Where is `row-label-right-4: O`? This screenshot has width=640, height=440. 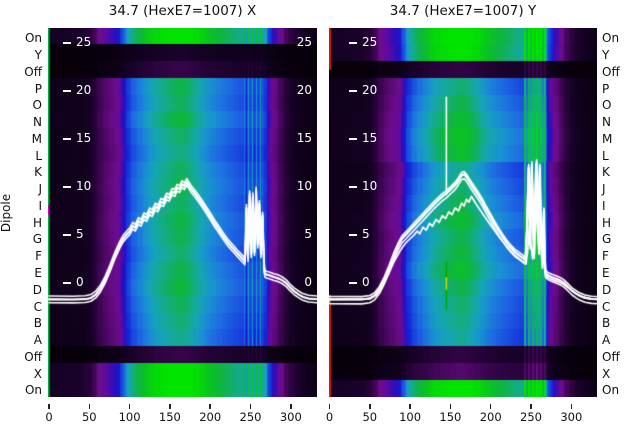
row-label-right-4: O is located at coordinates (607, 105).